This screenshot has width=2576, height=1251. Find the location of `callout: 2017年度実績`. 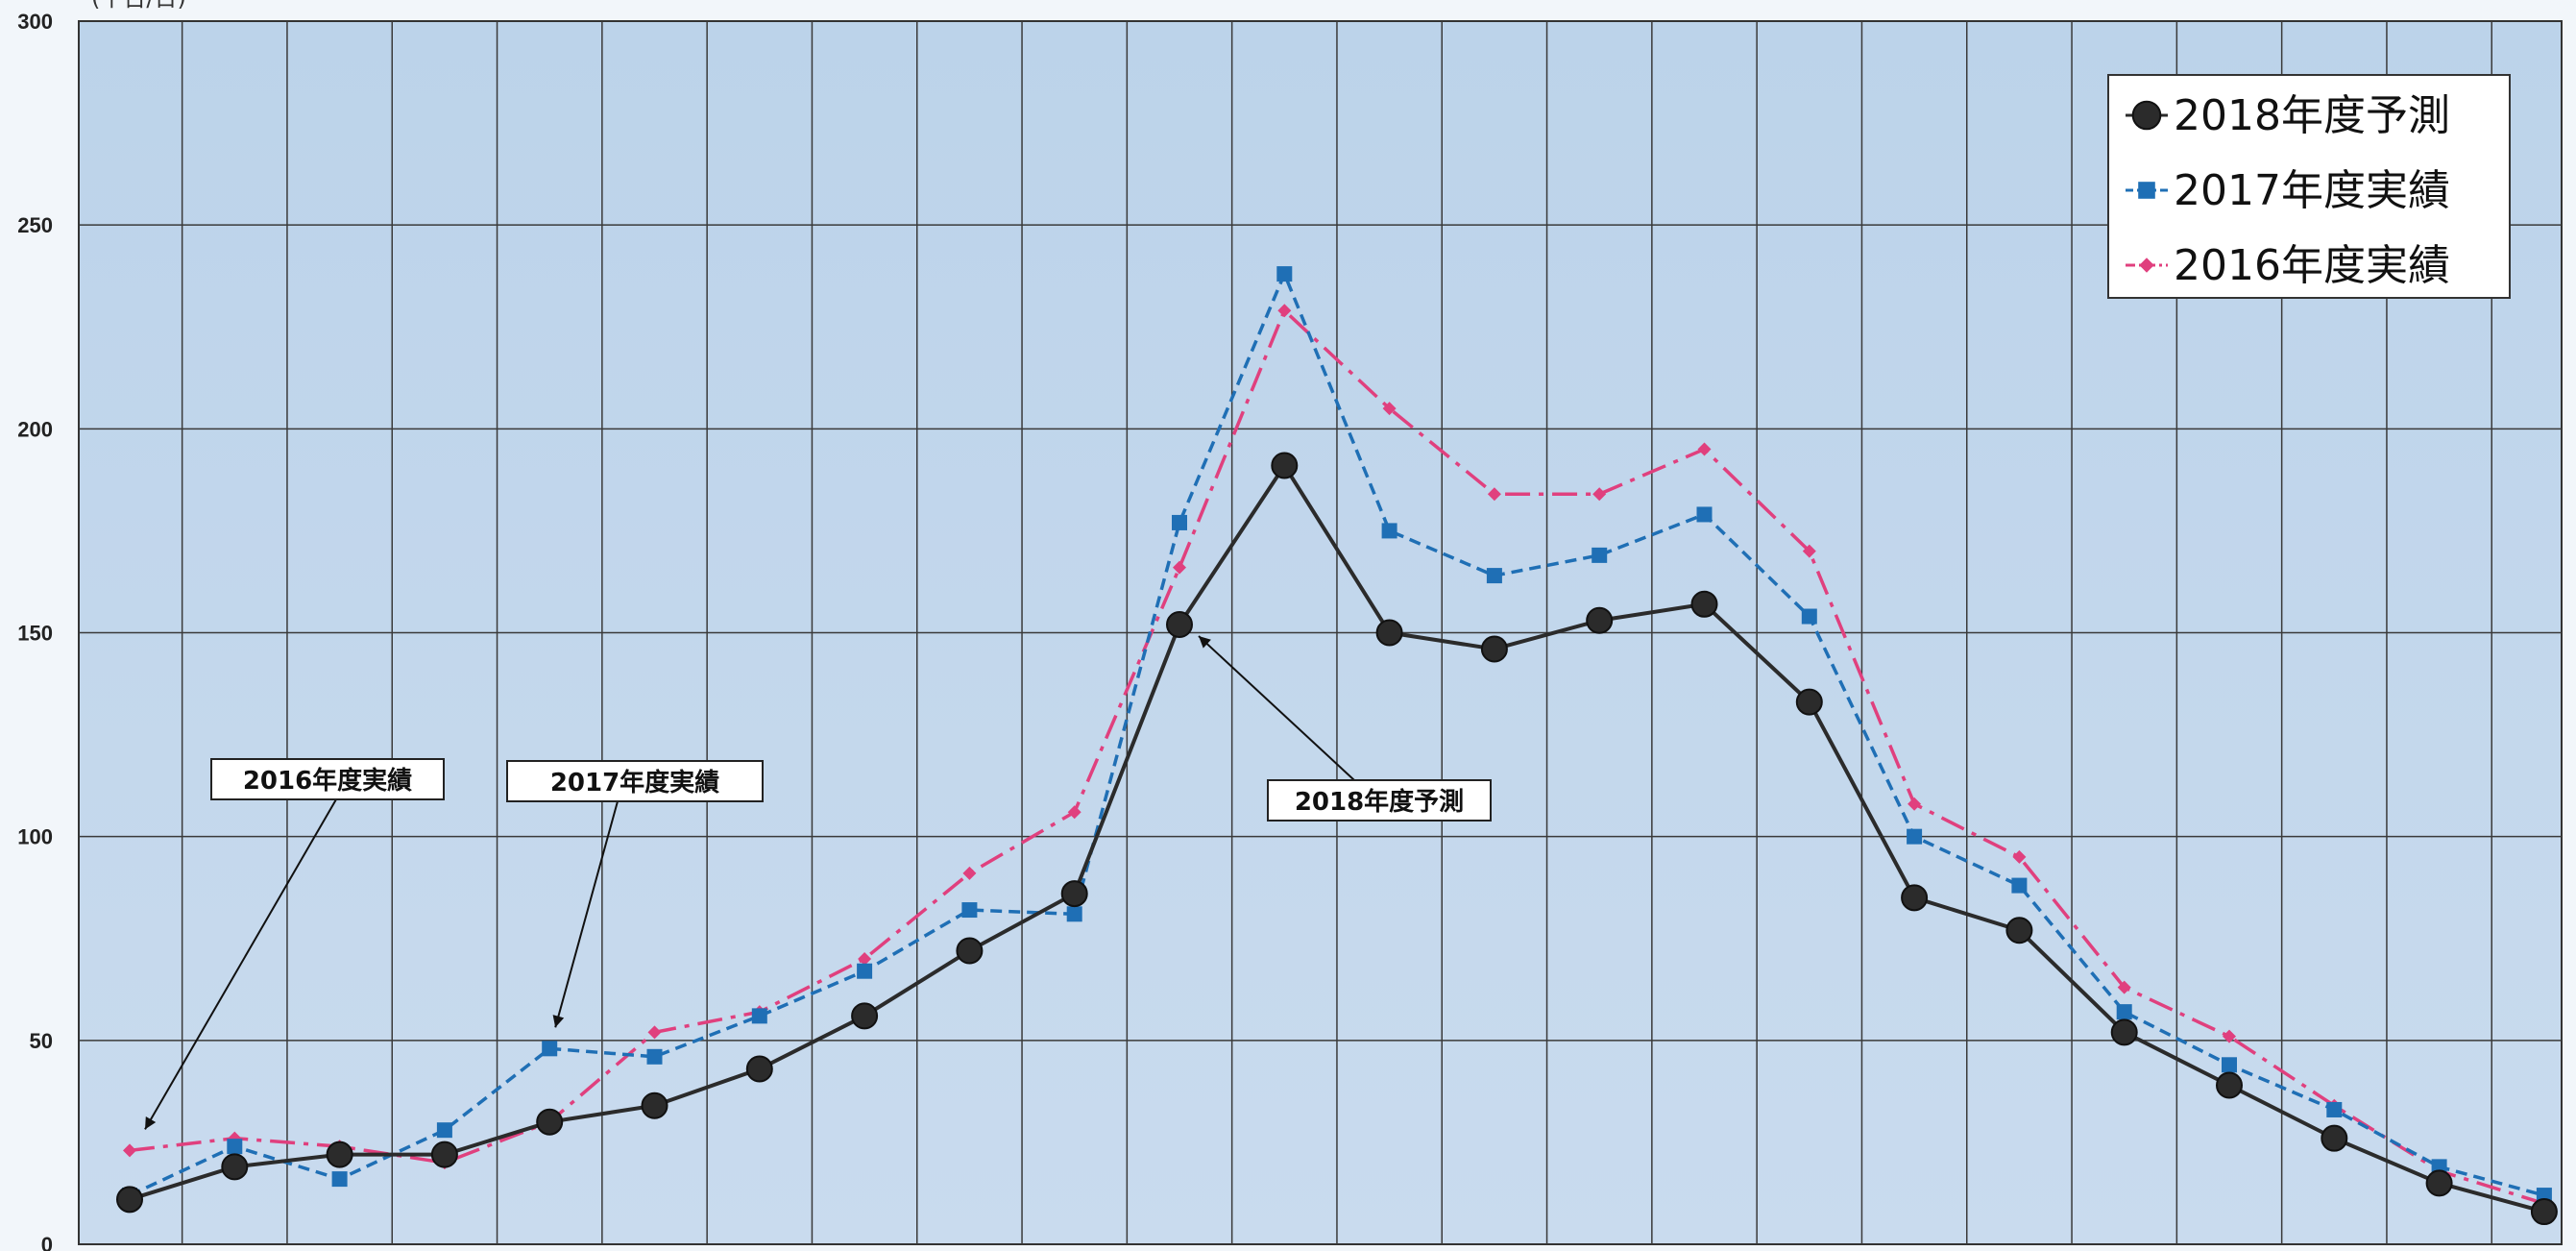

callout: 2017年度実績 is located at coordinates (635, 894).